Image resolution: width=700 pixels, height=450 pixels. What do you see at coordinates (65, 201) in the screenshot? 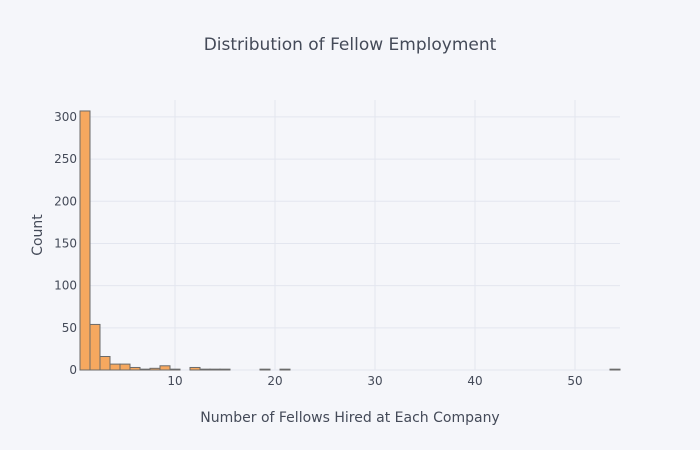
I see `y-tick-label: 200` at bounding box center [65, 201].